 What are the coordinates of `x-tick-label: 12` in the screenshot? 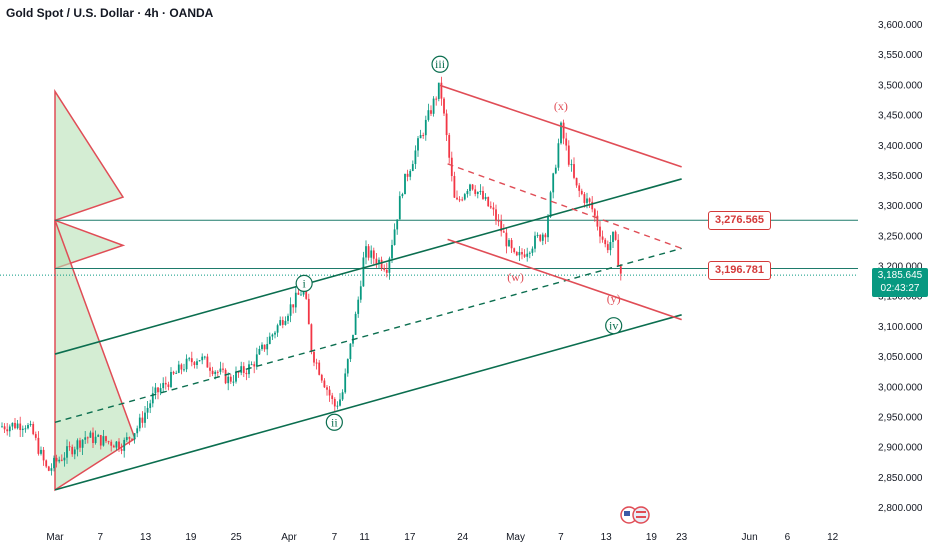 It's located at (833, 537).